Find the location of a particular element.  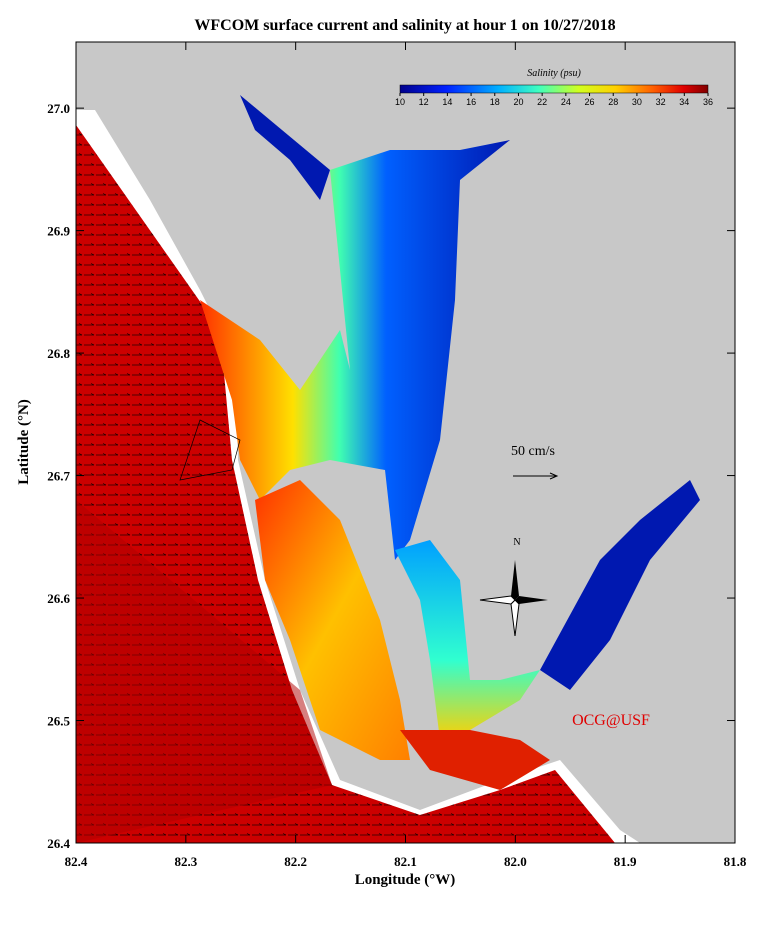

caloosahatchee is located at coordinates (467, 640).